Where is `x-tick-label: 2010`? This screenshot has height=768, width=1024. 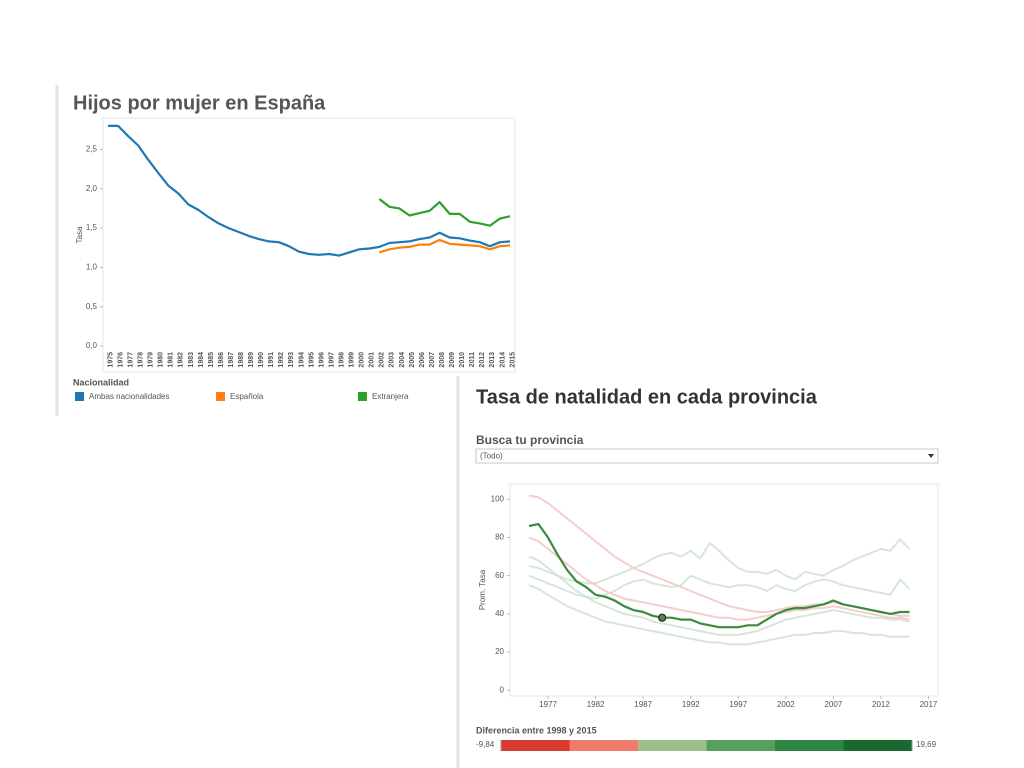
x-tick-label: 2010 is located at coordinates (462, 360).